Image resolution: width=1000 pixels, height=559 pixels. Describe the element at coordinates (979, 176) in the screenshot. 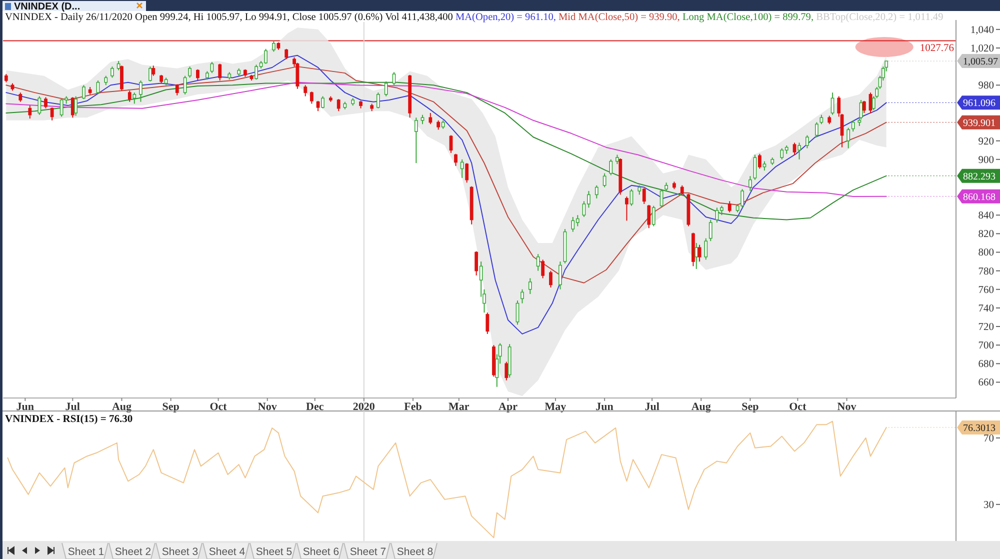

I see `data-label: 882.293` at that location.